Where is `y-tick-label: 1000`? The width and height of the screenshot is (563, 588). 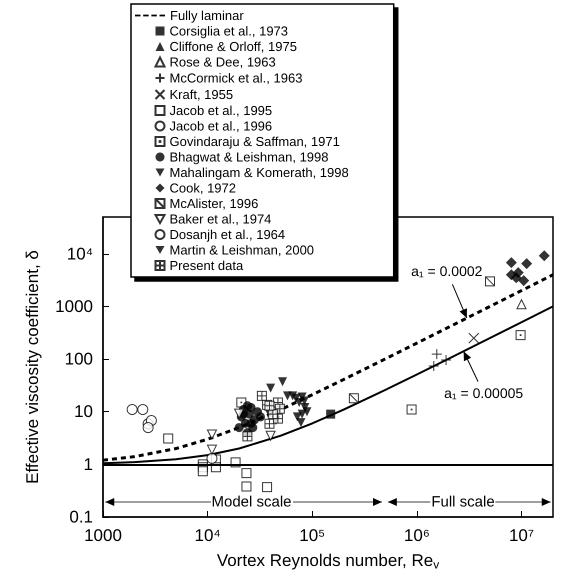
y-tick-label: 1000 is located at coordinates (74, 306).